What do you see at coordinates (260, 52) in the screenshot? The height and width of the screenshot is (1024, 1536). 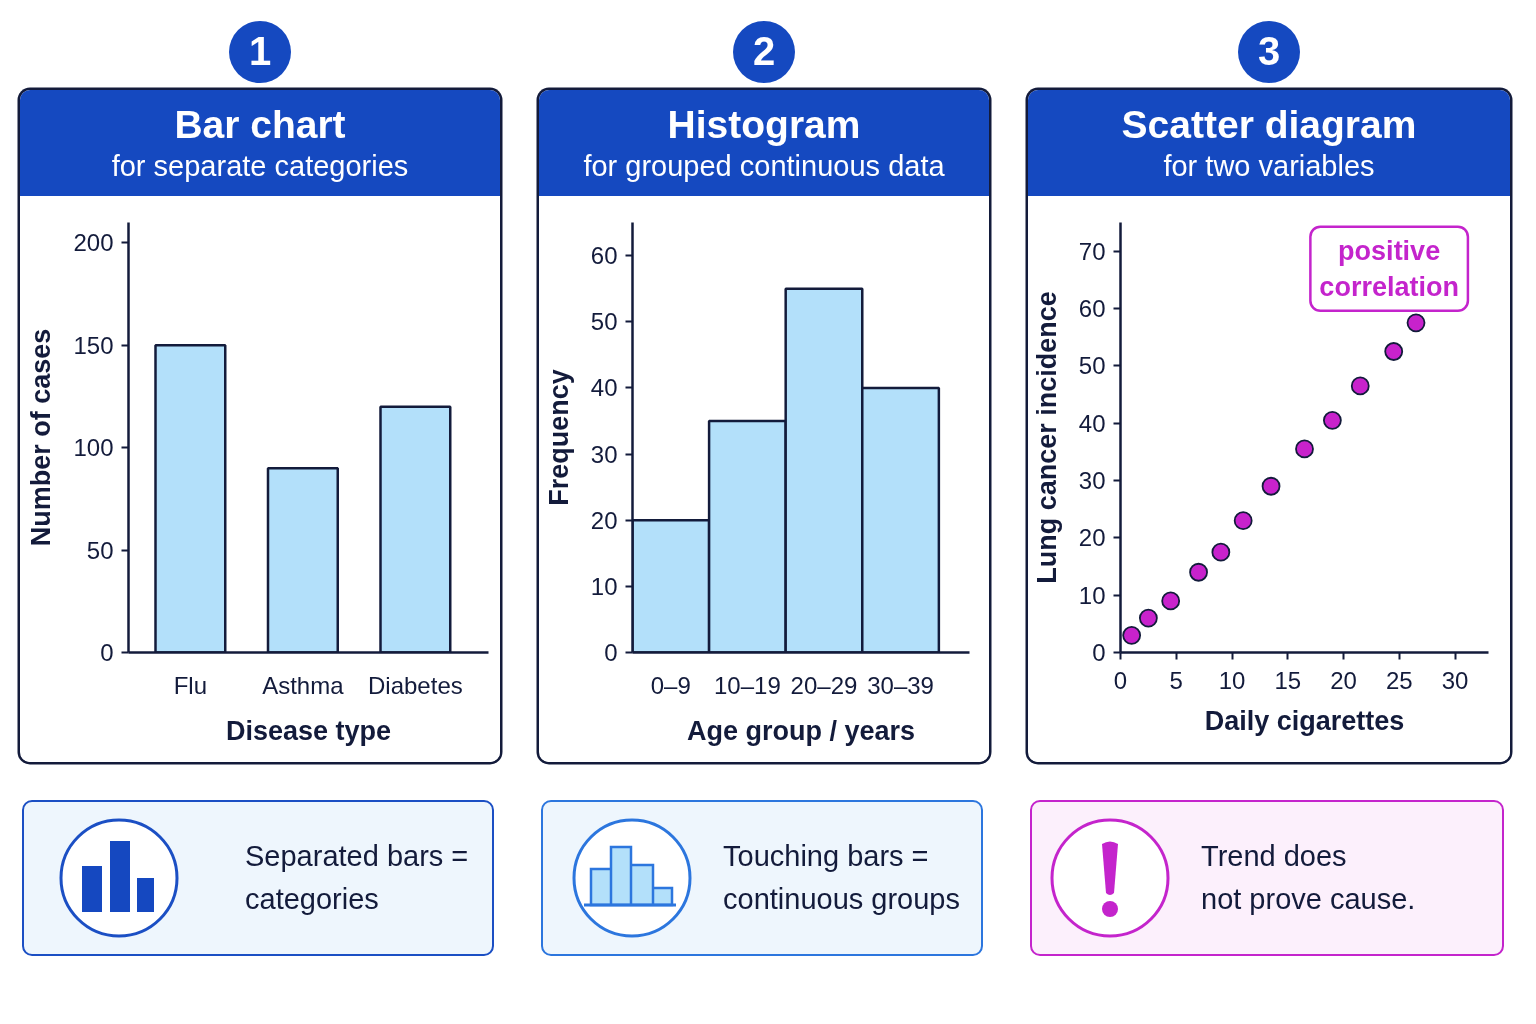 I see `text: 1` at bounding box center [260, 52].